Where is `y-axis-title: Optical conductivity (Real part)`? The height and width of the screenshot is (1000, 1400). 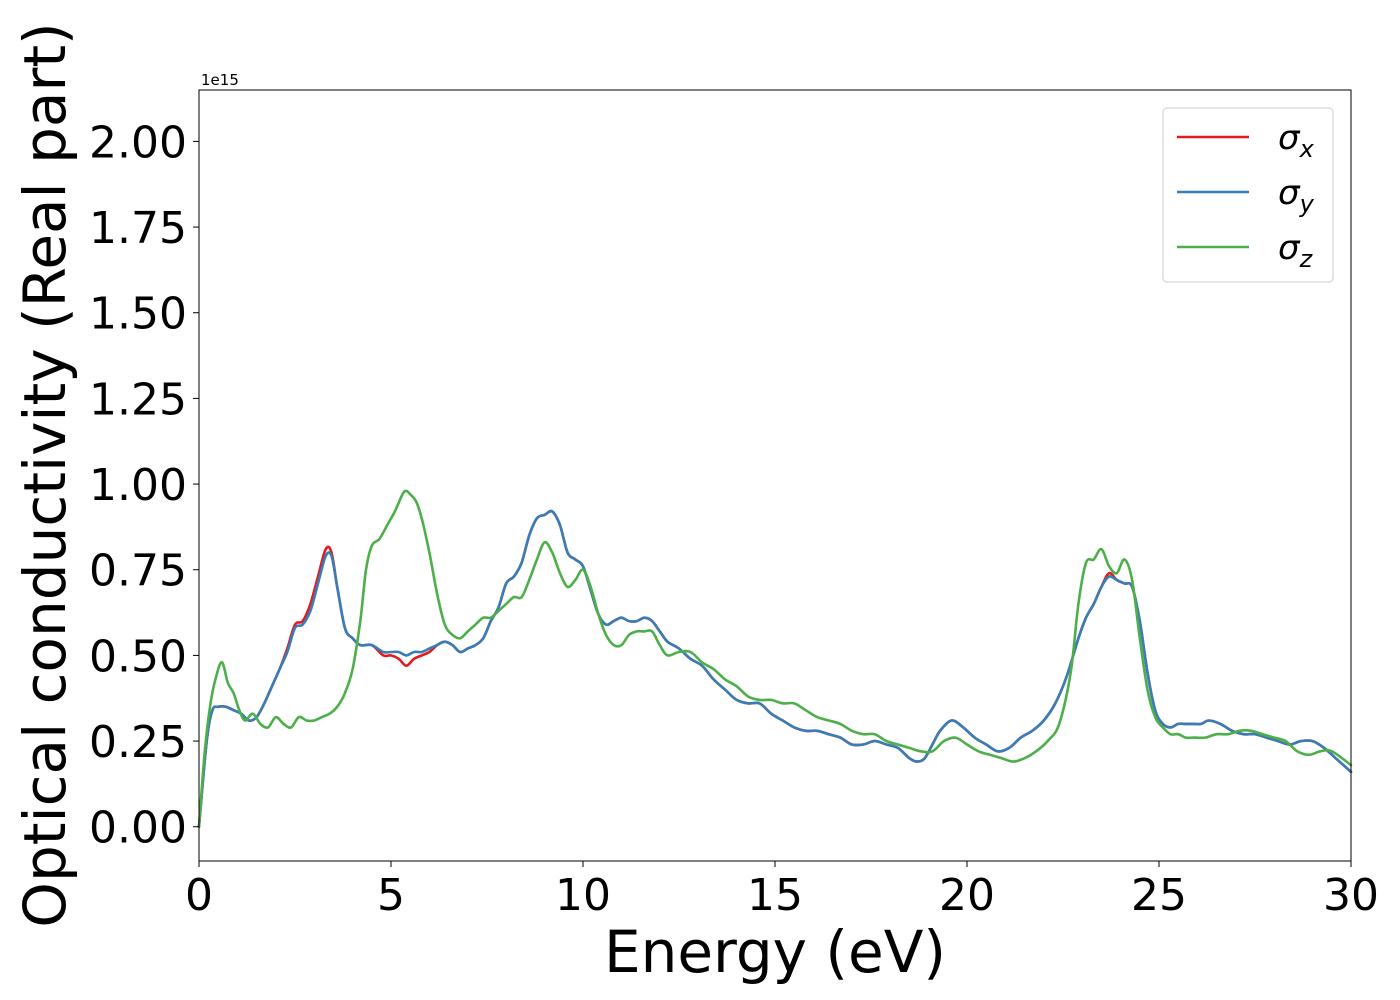
y-axis-title: Optical conductivity (Real part) is located at coordinates (45, 474).